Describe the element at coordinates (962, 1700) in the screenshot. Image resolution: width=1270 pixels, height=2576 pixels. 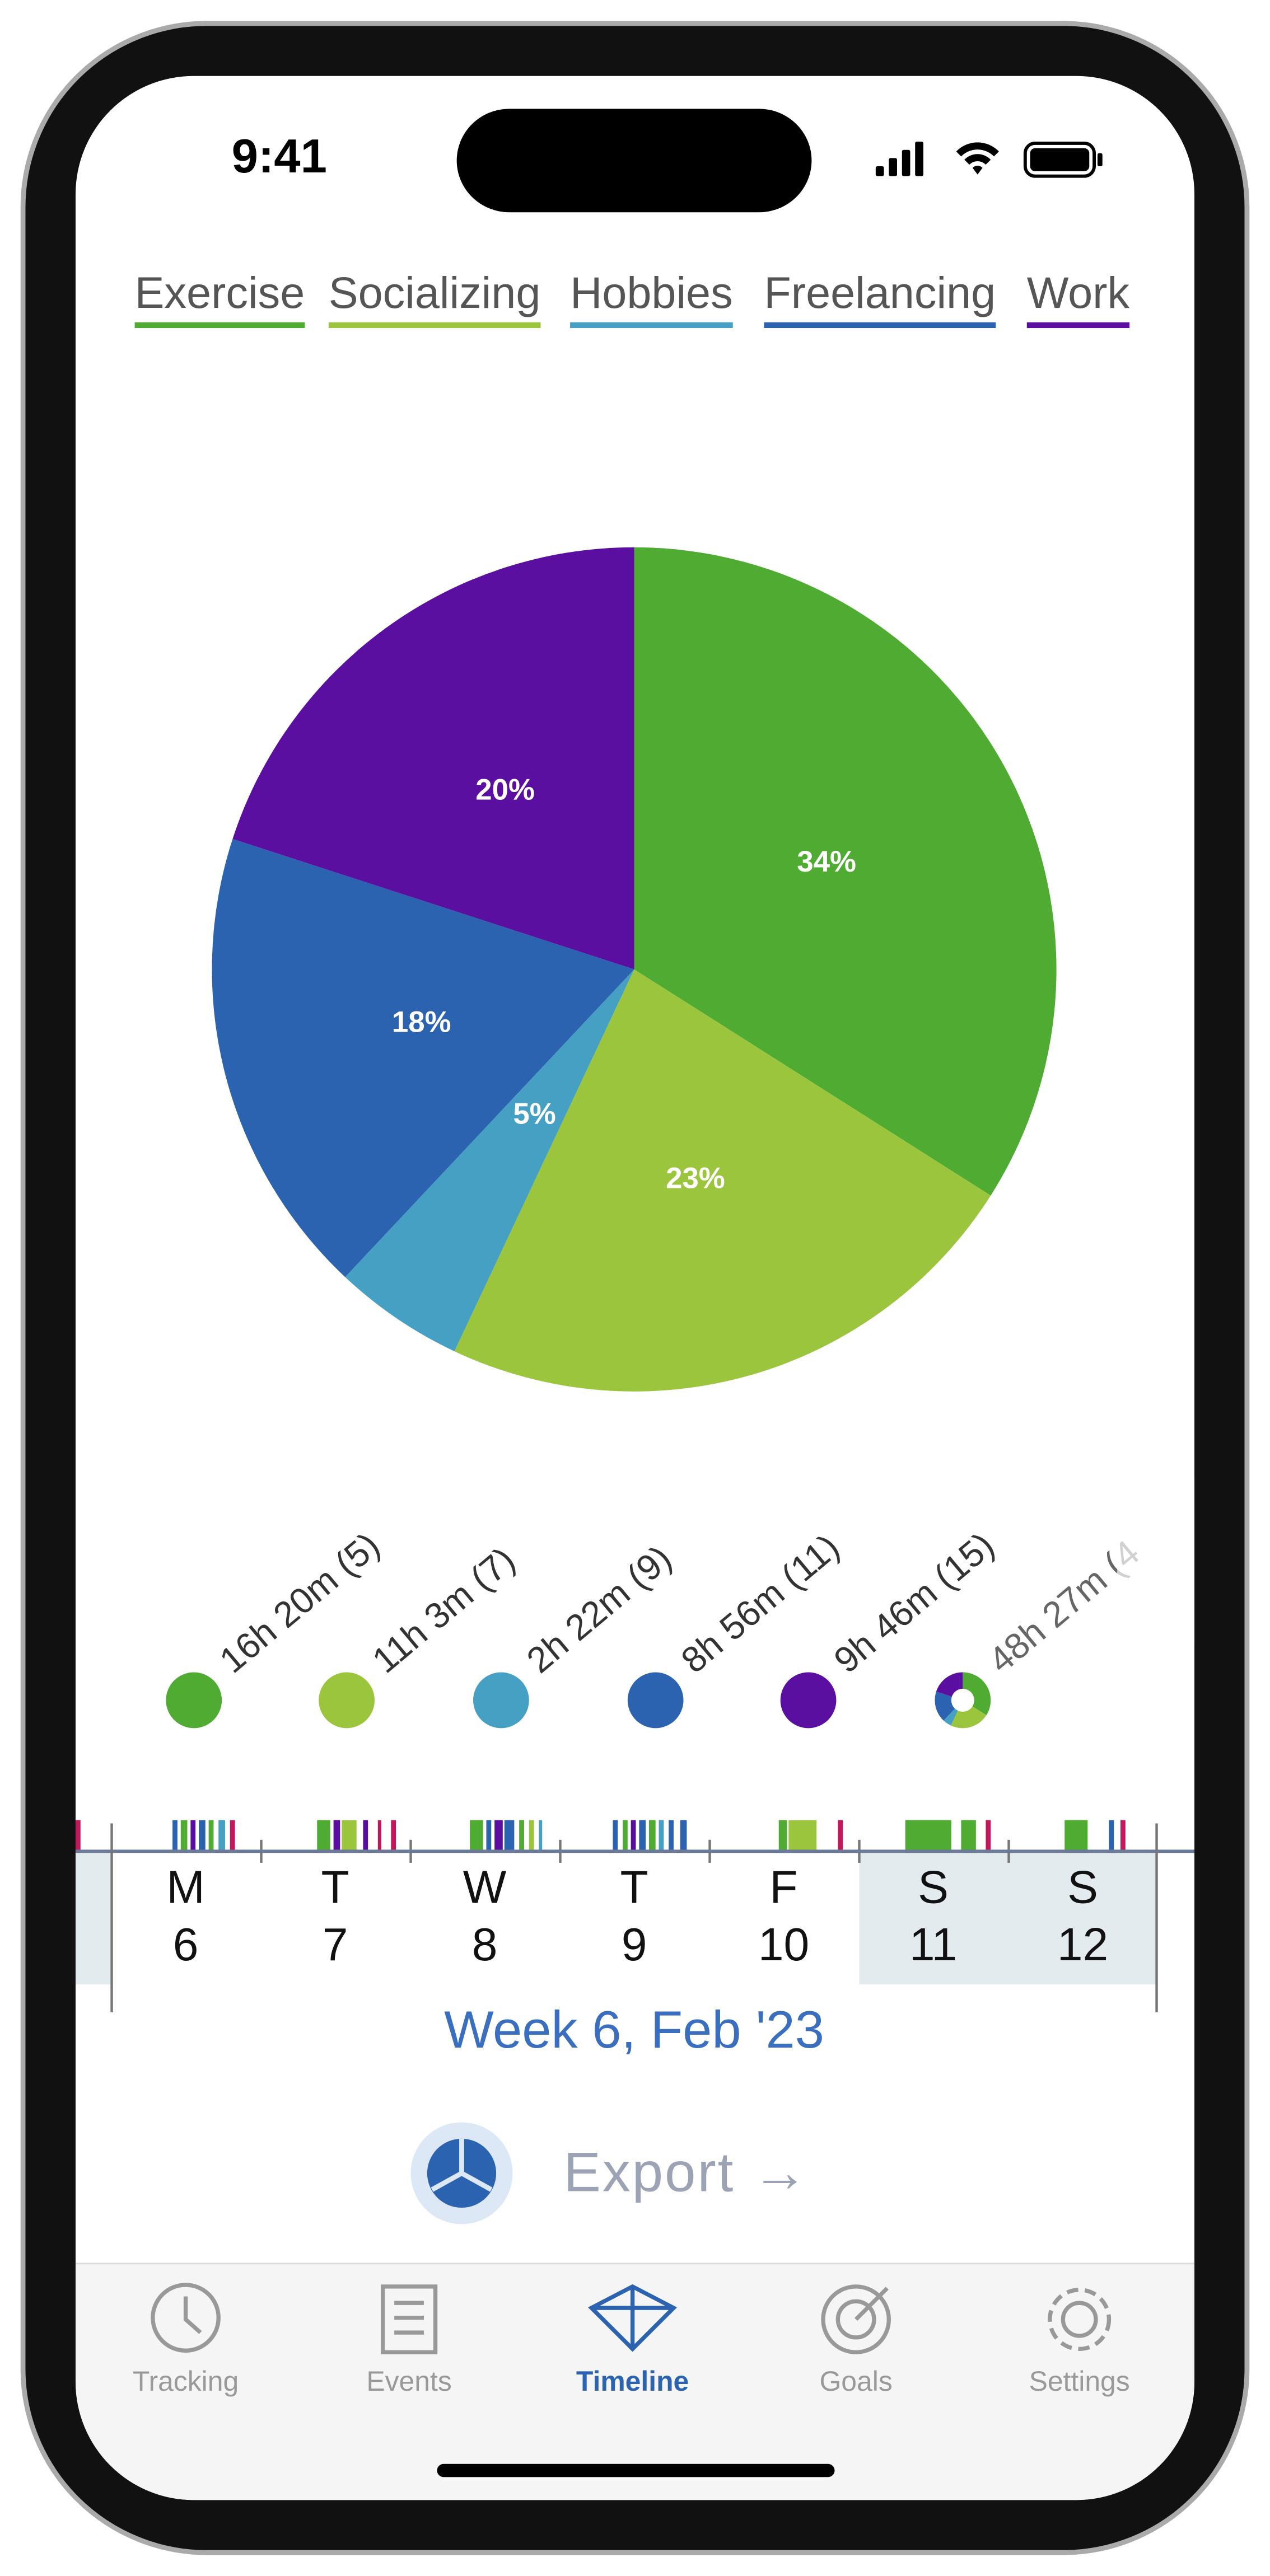
I see `summary-donut-hole` at that location.